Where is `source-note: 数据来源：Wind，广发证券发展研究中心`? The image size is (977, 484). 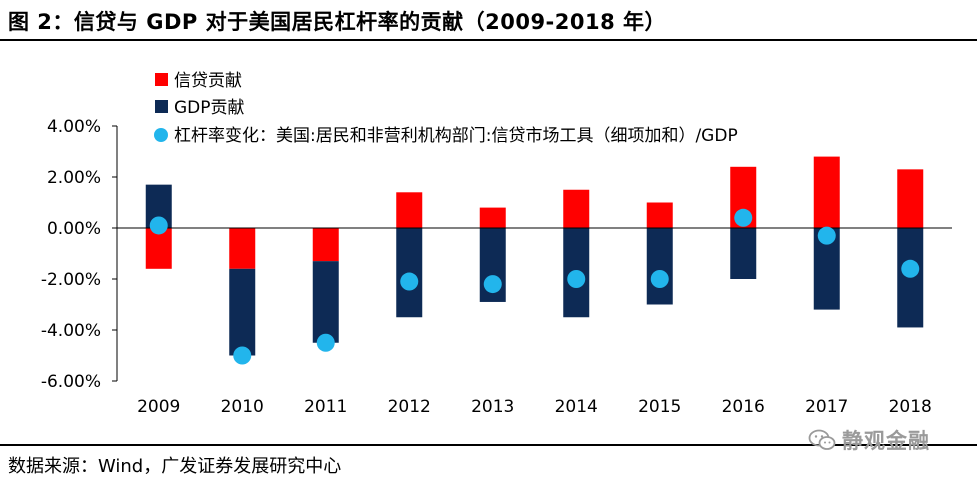 source-note: 数据来源：Wind，广发证券发展研究中心 is located at coordinates (175, 466).